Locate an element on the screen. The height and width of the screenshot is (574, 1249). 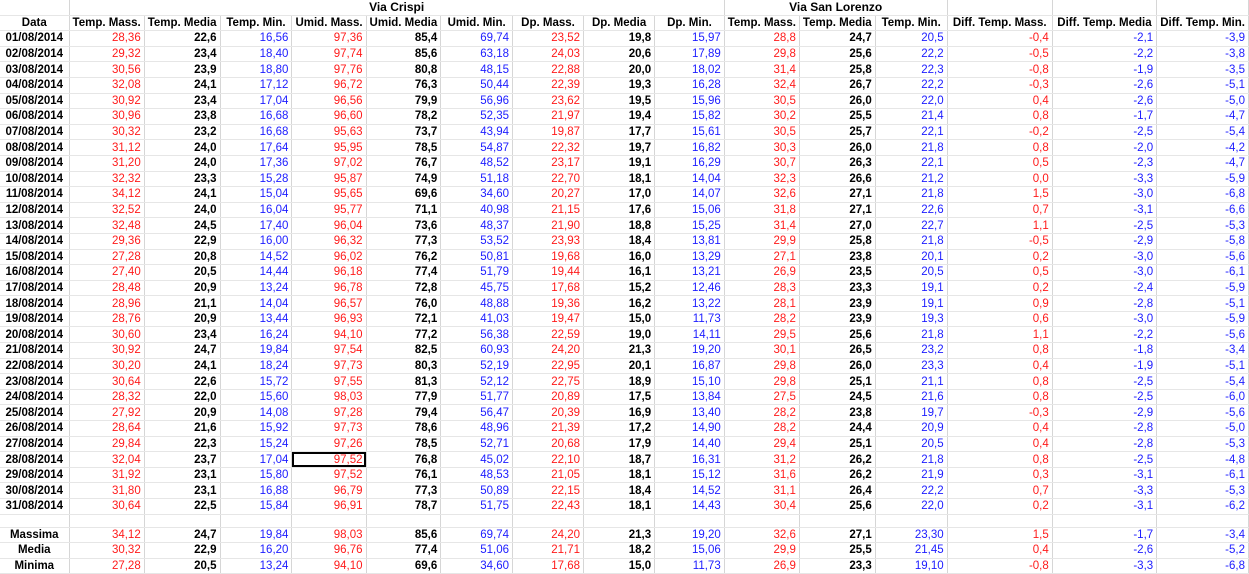
value-cell: 48,96 is located at coordinates (477, 428).